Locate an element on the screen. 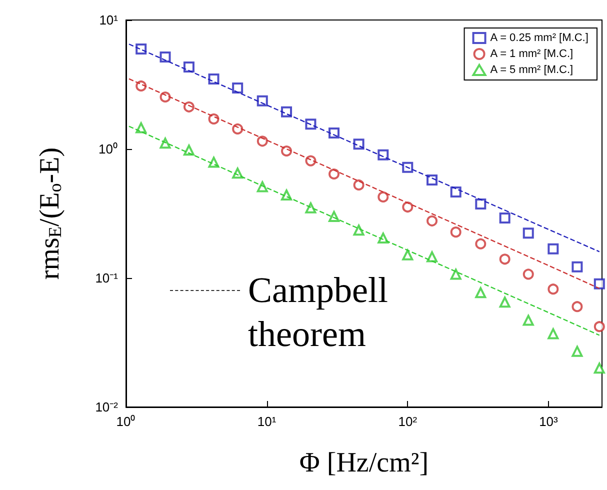 This screenshot has height=490, width=607. x-tick-label: 10¹ is located at coordinates (267, 421).